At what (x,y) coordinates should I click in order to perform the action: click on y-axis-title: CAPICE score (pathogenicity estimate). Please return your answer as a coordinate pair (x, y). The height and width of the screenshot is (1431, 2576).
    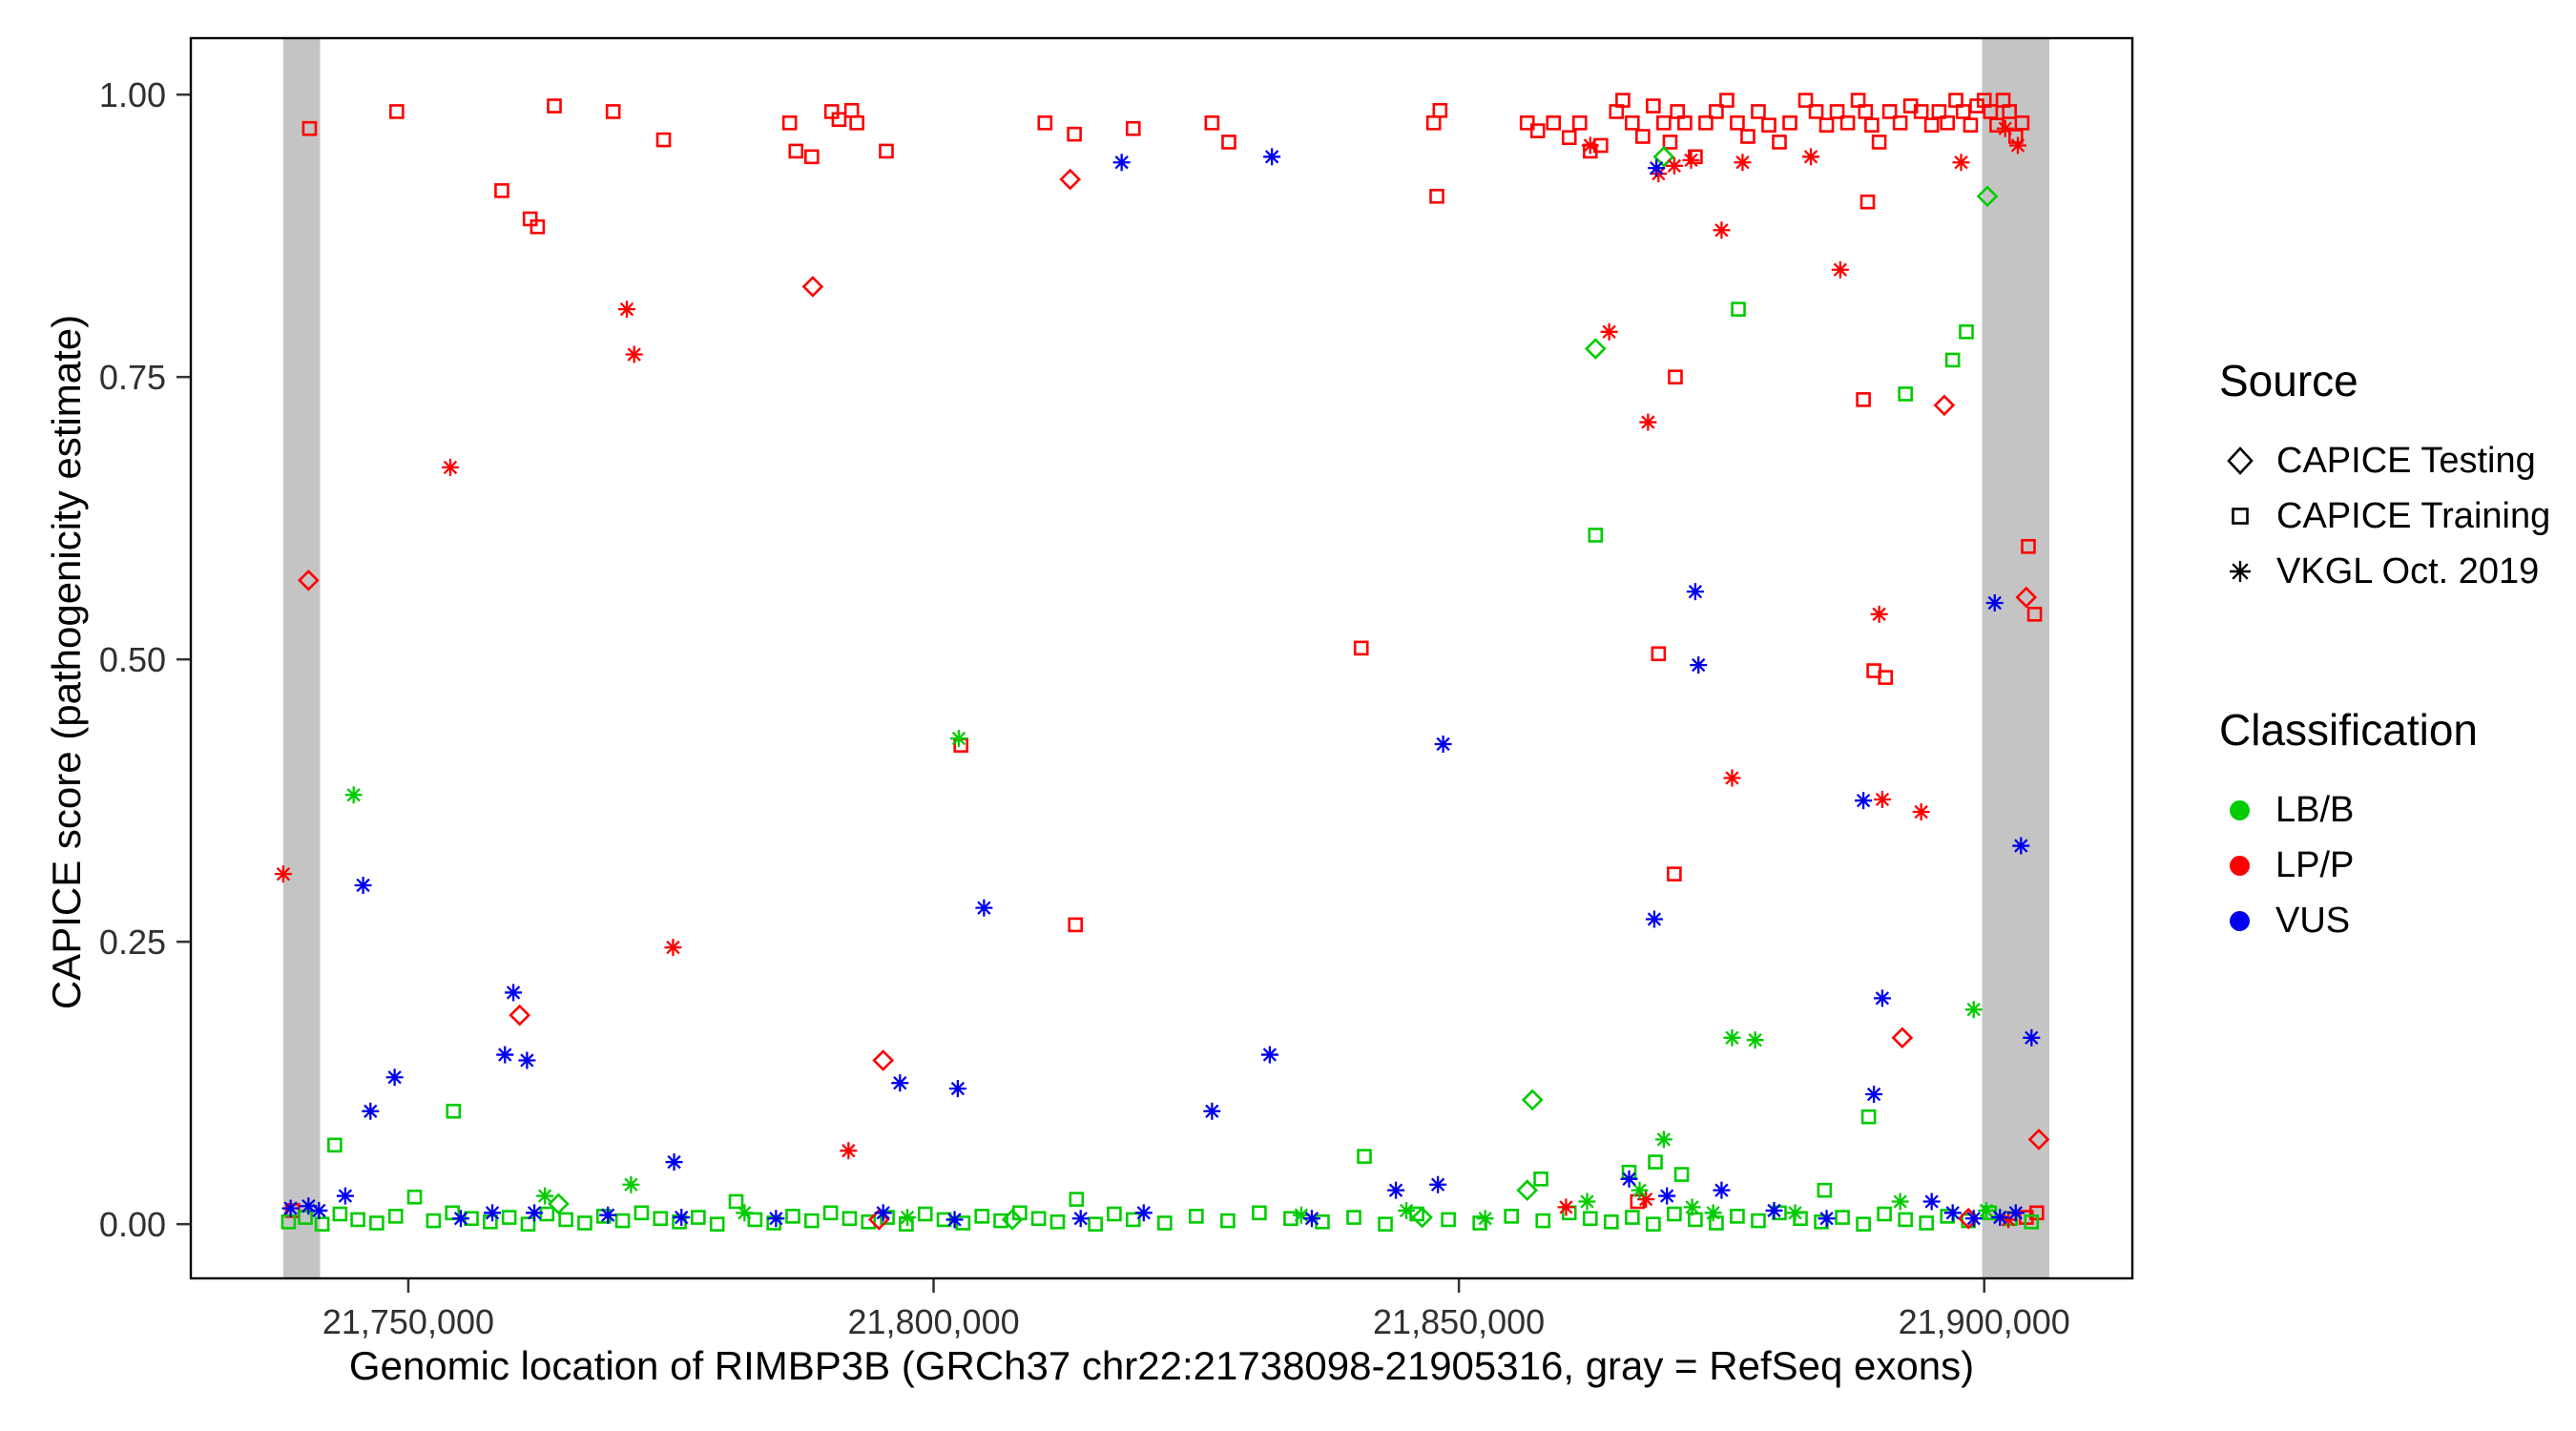
    Looking at the image, I should click on (66, 662).